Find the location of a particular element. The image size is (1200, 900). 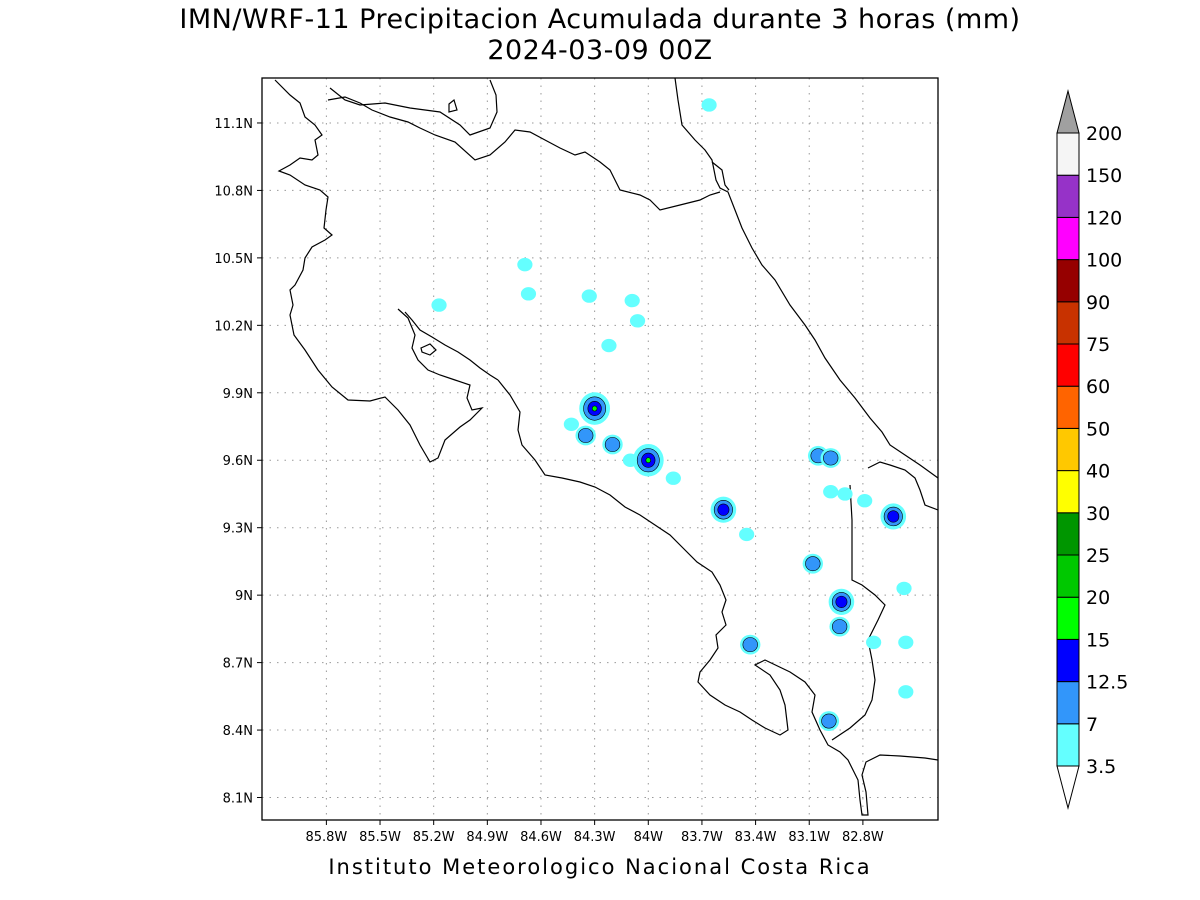

colorbar-label: 150 is located at coordinates (1104, 176).